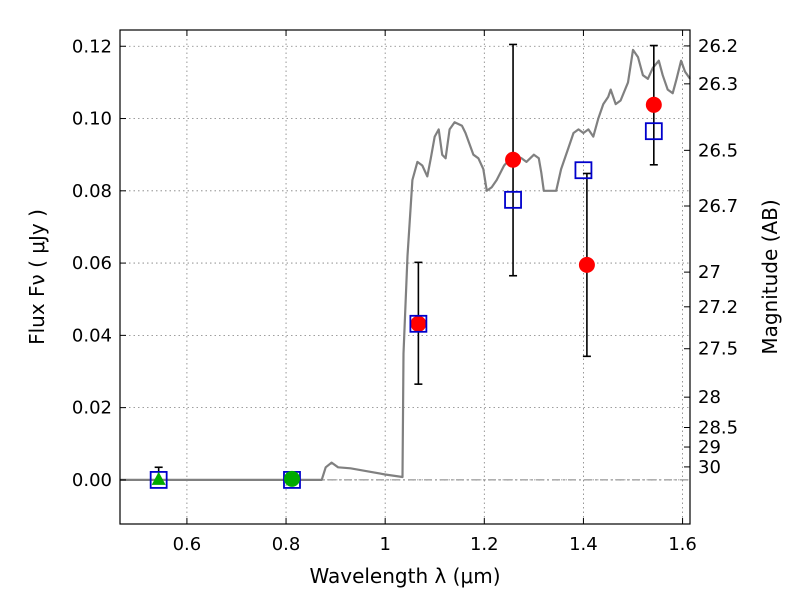 The height and width of the screenshot is (600, 800). I want to click on y2-tick-label: 27.5, so click(718, 349).